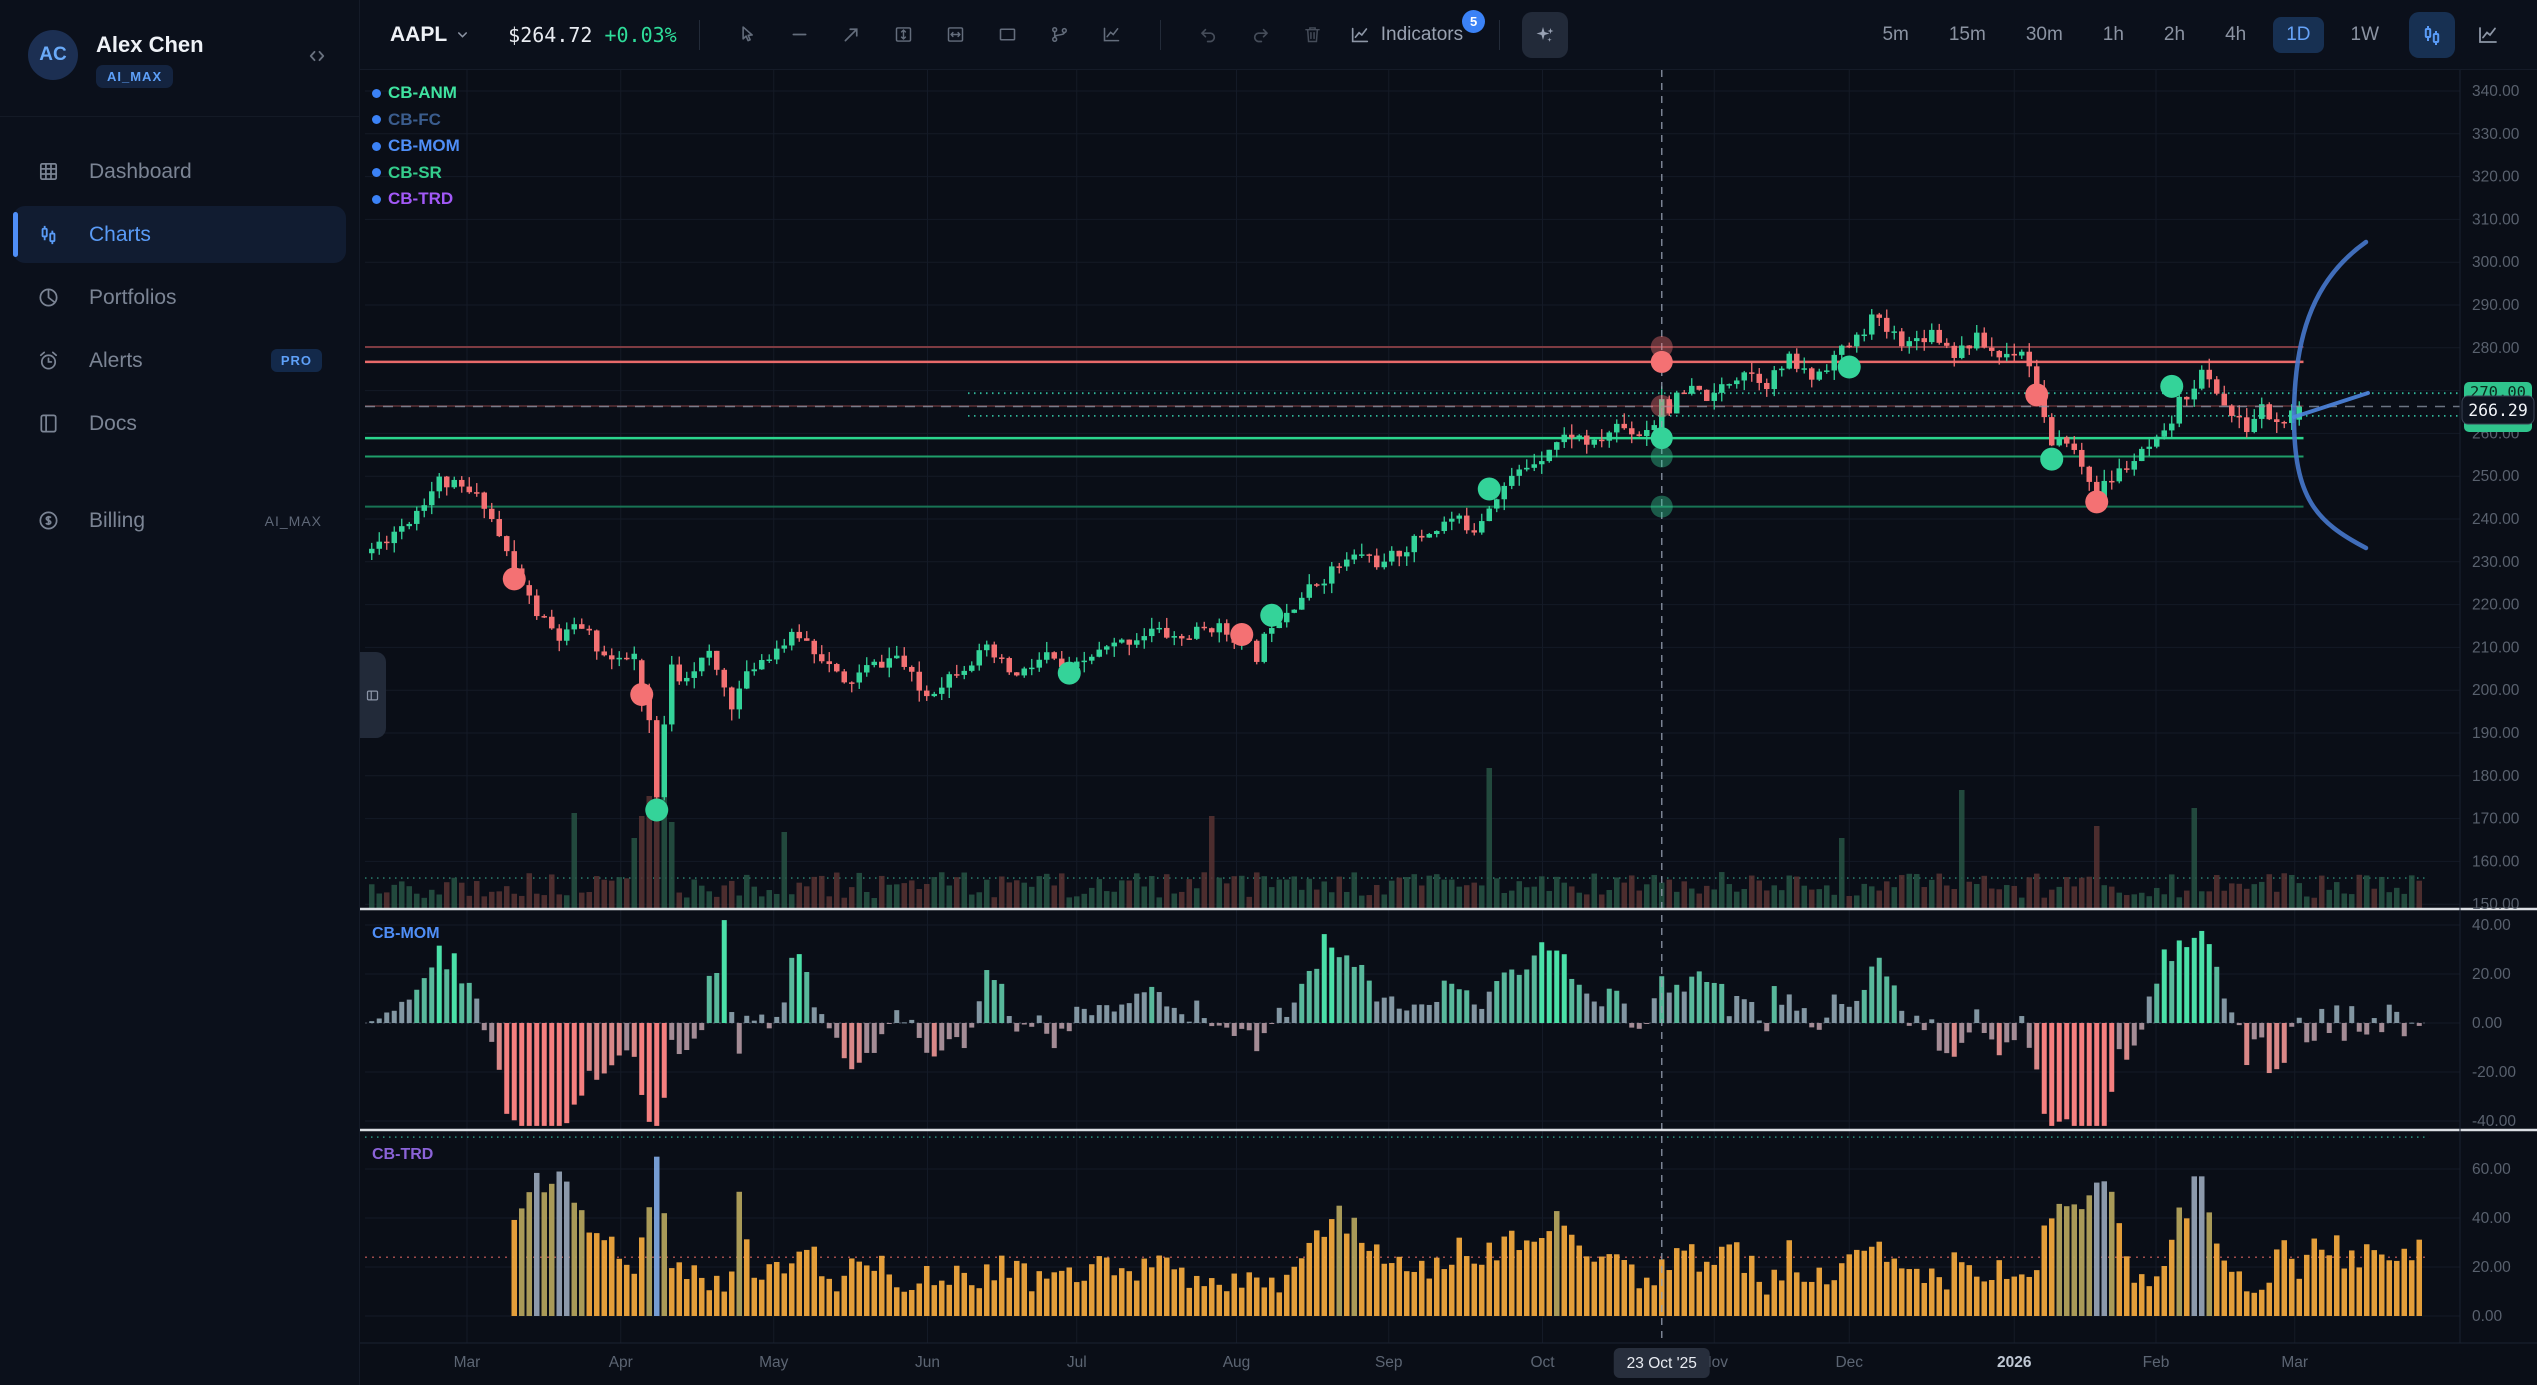  I want to click on rectangle-tool-button, so click(1008, 35).